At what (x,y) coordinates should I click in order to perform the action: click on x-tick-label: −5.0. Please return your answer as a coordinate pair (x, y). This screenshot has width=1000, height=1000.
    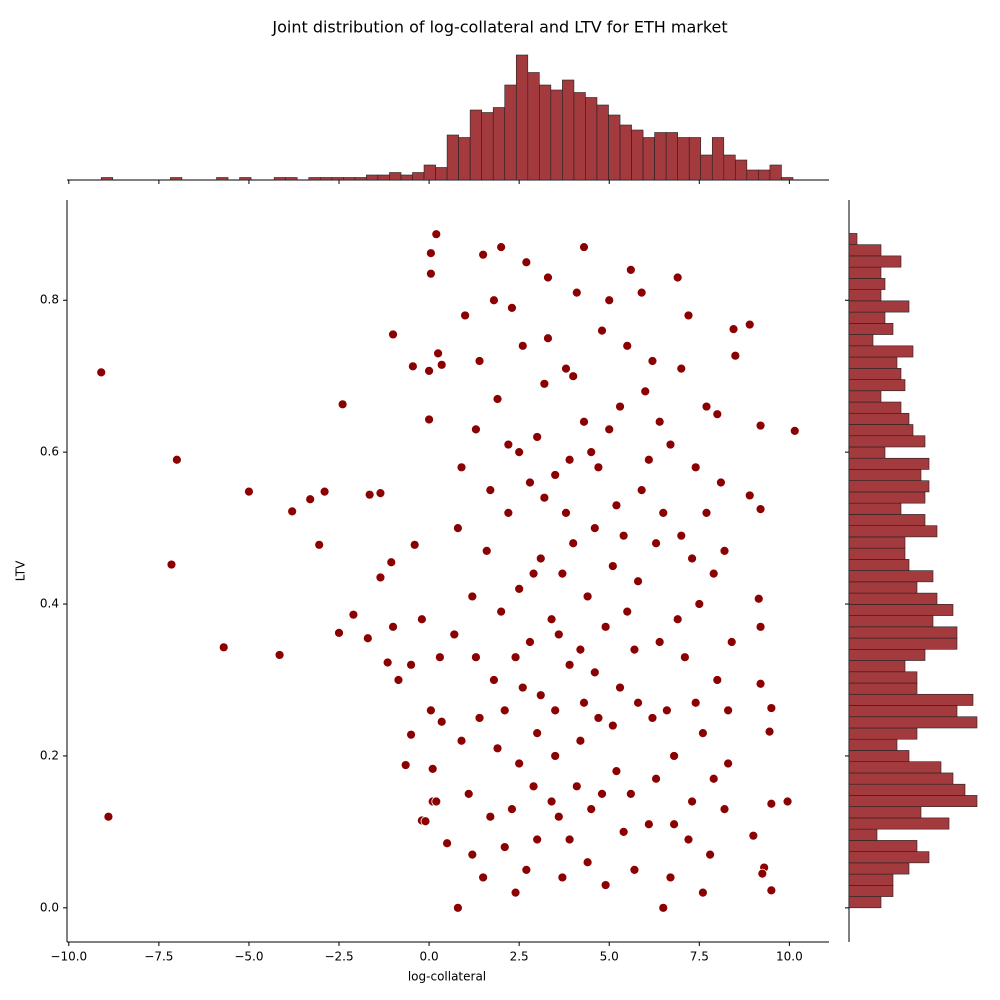
    Looking at the image, I should click on (248, 957).